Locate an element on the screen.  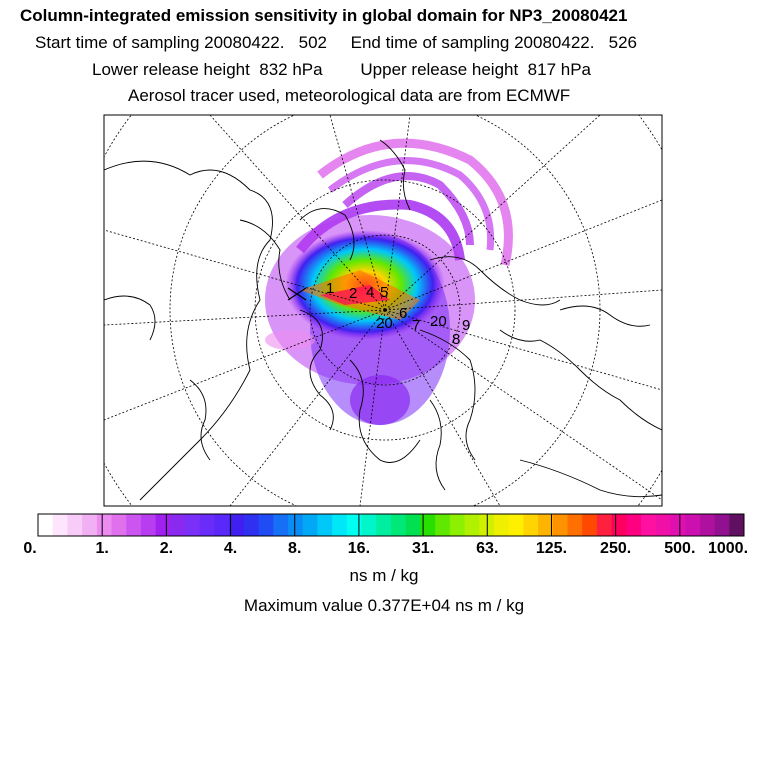
colorbar-label: 1000. is located at coordinates (728, 548).